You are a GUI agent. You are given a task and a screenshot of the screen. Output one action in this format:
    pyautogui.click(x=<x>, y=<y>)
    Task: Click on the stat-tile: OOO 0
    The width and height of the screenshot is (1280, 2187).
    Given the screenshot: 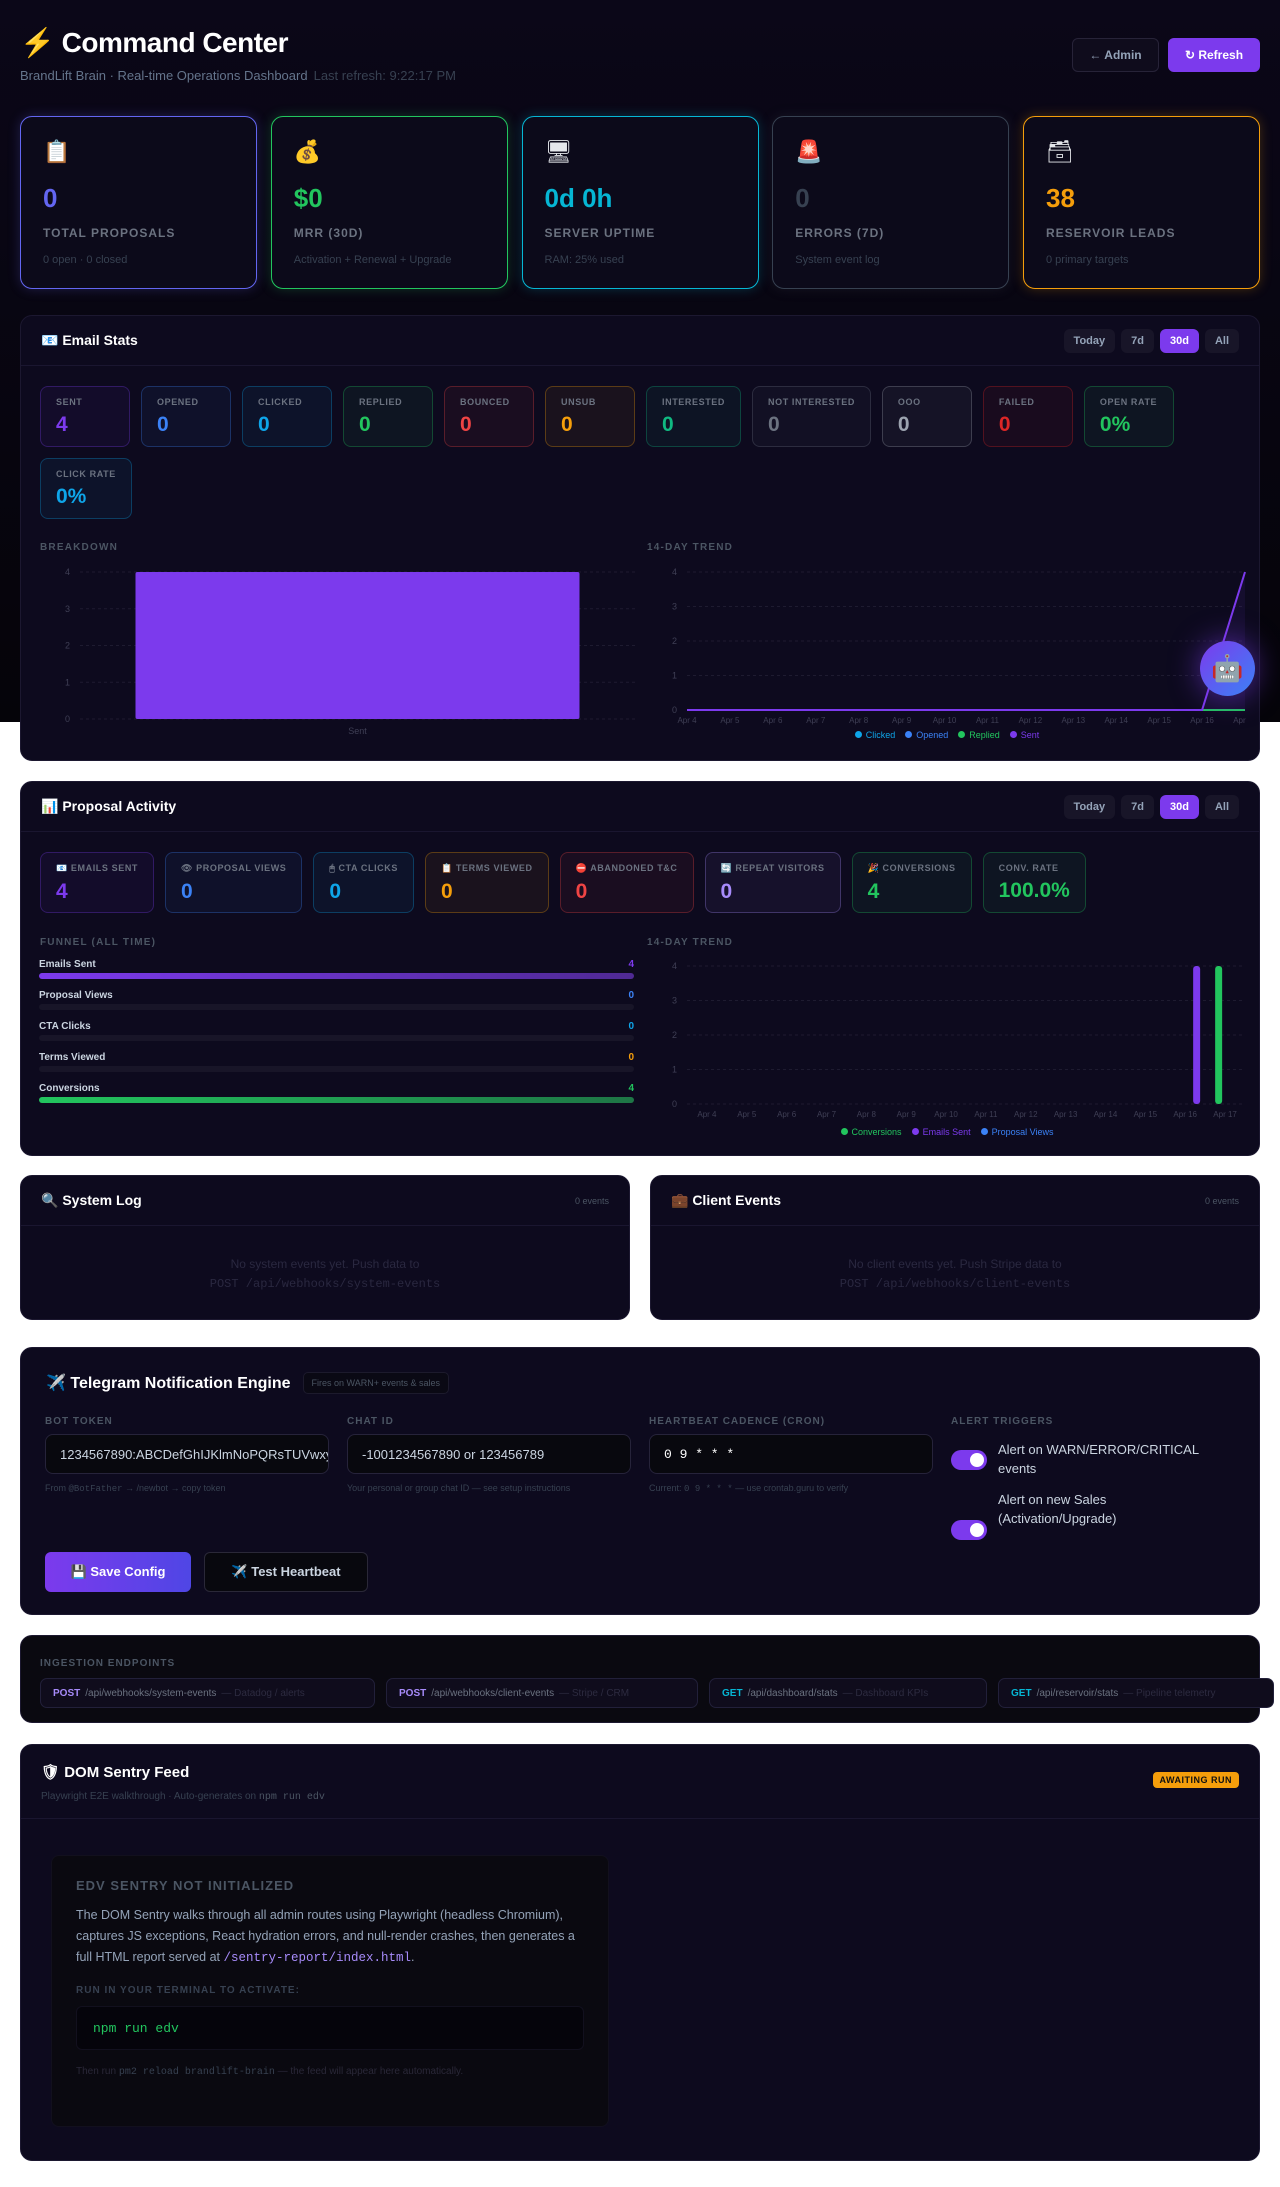 What is the action you would take?
    pyautogui.click(x=926, y=416)
    